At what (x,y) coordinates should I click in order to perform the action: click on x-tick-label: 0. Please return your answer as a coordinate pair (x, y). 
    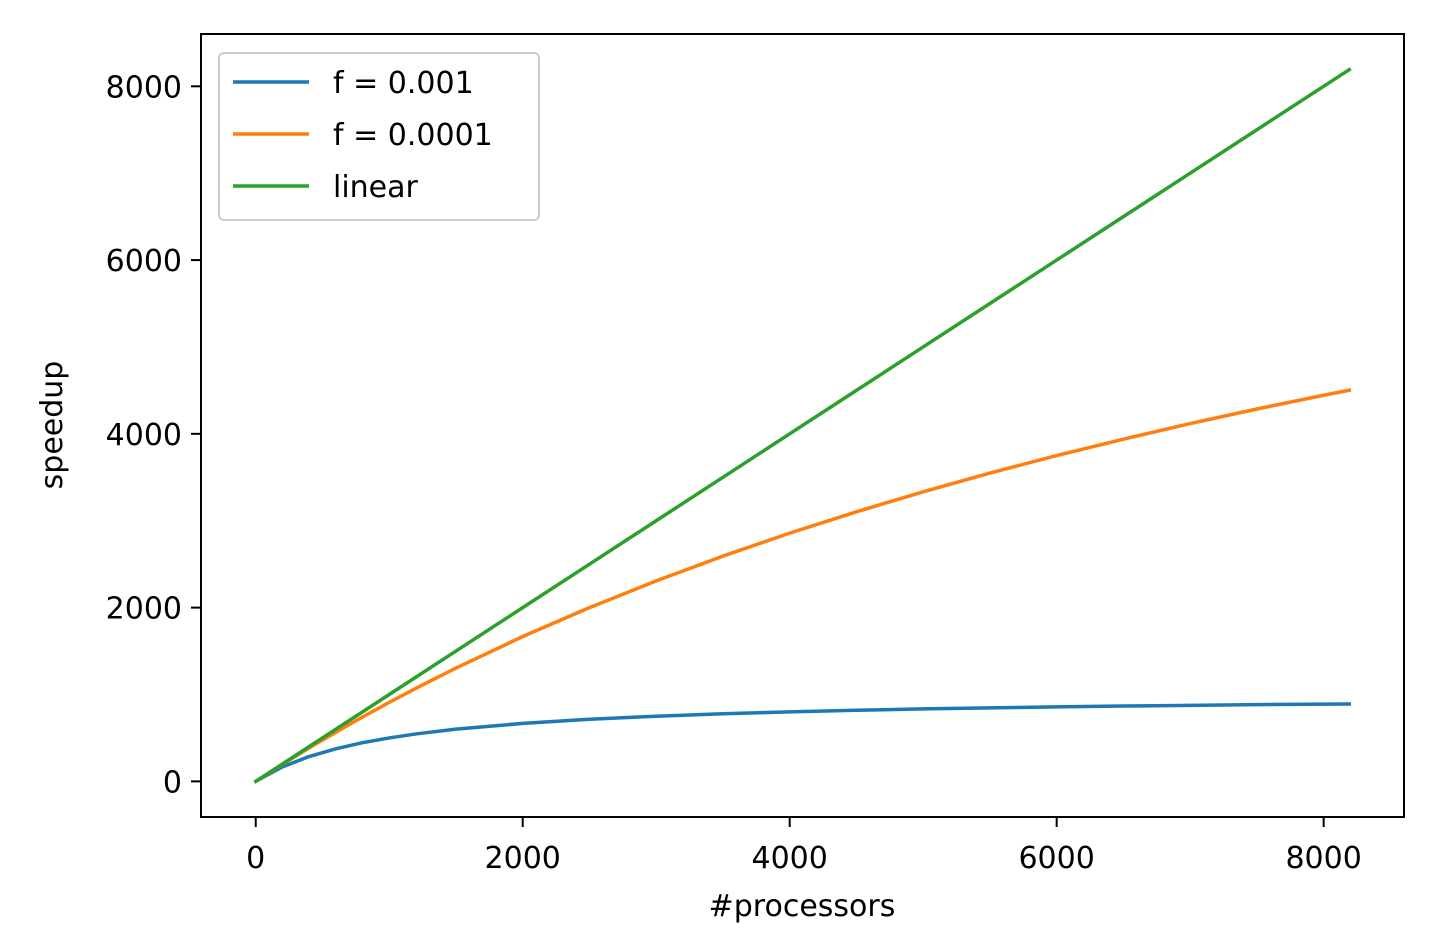
    Looking at the image, I should click on (255, 858).